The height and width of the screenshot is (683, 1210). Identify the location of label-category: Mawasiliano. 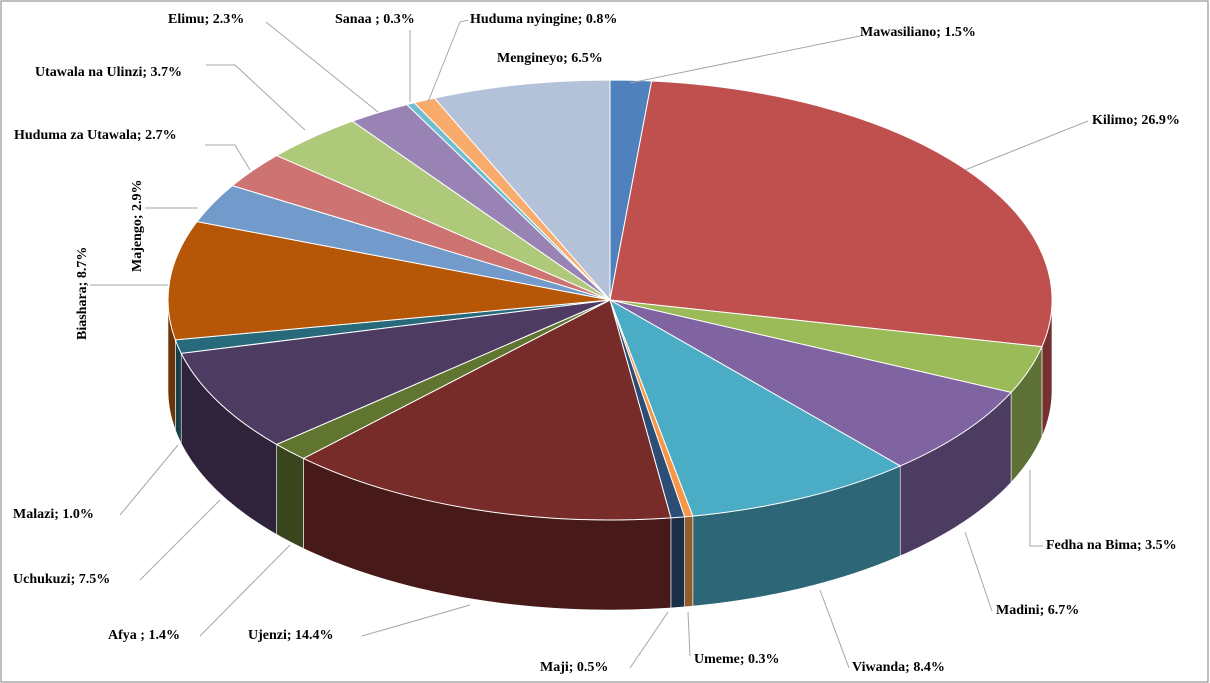
(898, 32).